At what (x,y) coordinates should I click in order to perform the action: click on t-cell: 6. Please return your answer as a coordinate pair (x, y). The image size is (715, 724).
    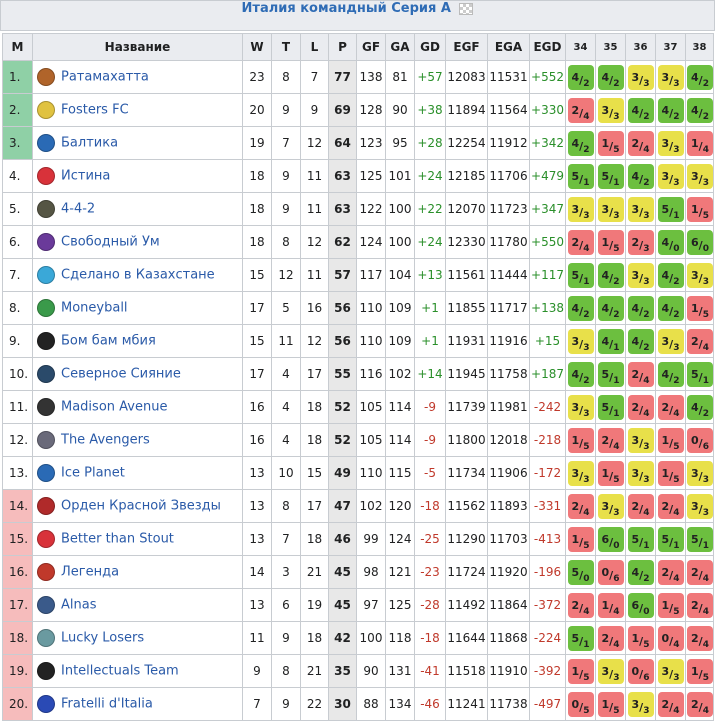
    Looking at the image, I should click on (286, 605).